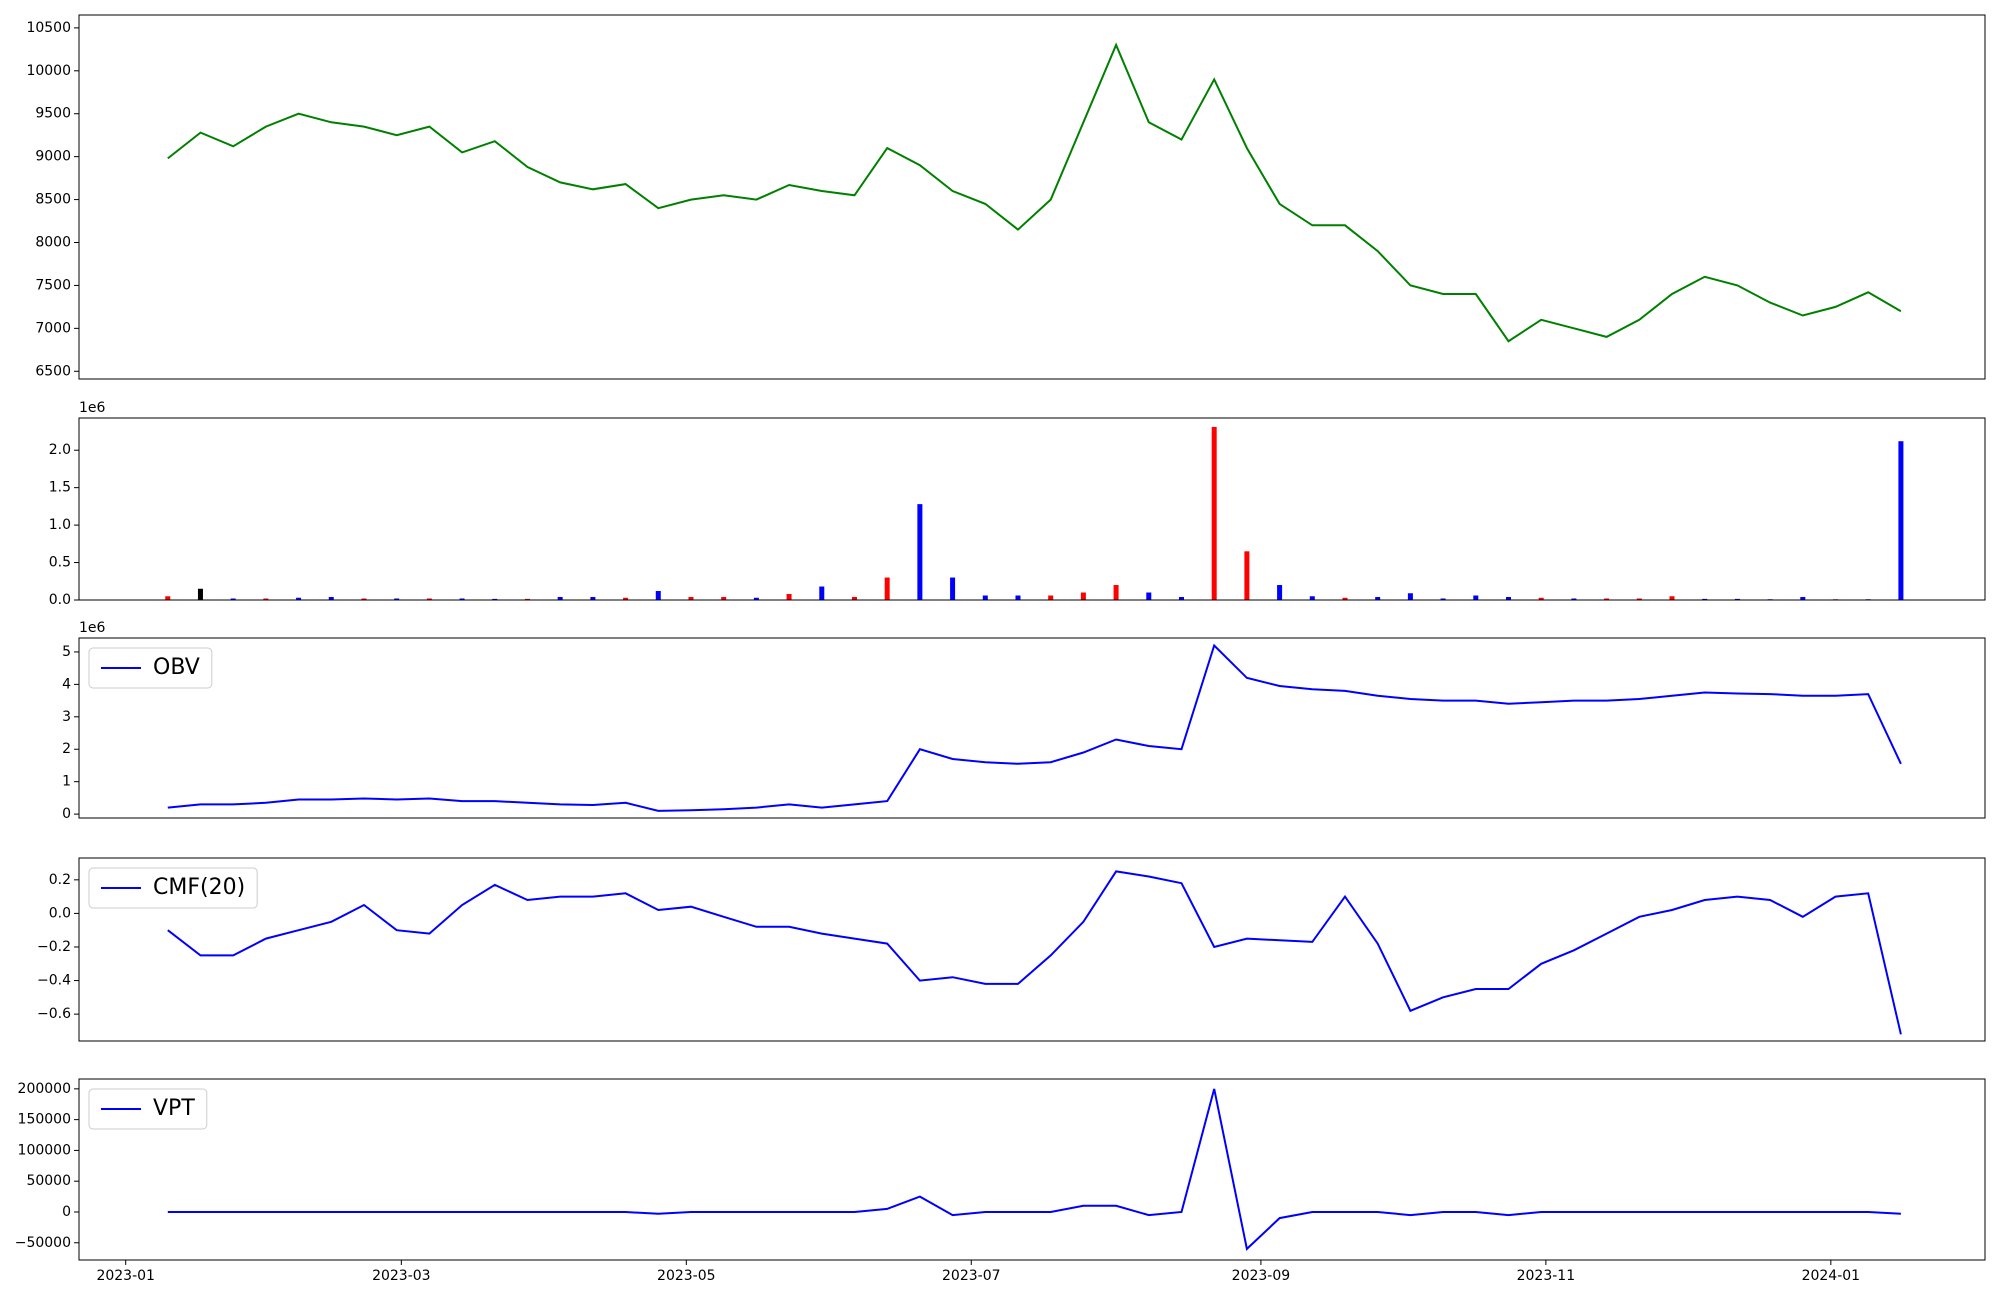  What do you see at coordinates (174, 1108) in the screenshot?
I see `legend-label: VPT` at bounding box center [174, 1108].